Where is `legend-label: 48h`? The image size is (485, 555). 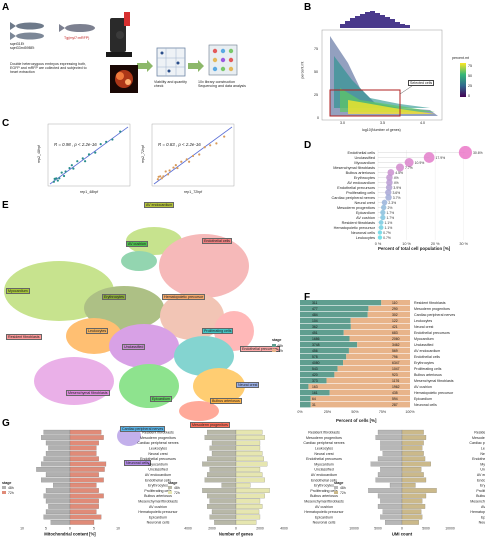
legend-label: 48h is located at coordinates (280, 346).